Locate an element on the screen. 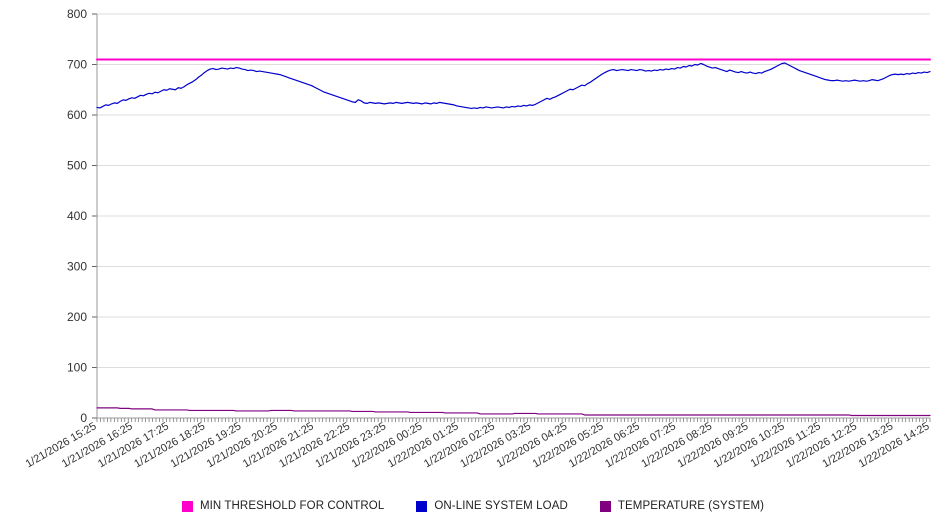  y-axis-tick-label: 200 is located at coordinates (77, 317).